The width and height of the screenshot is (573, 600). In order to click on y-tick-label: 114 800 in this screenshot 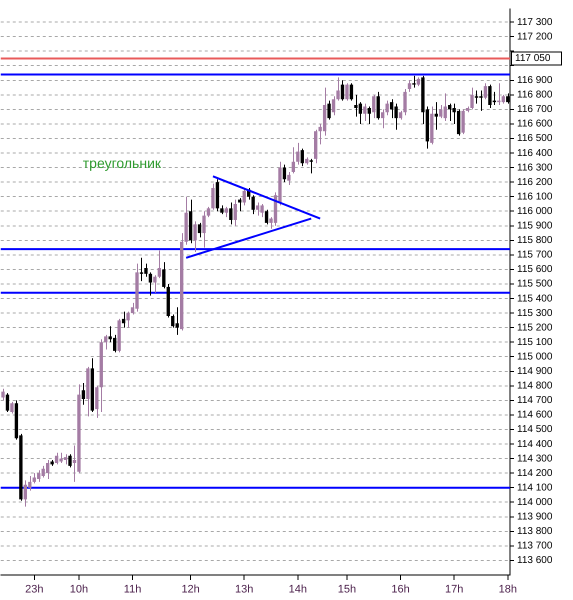, I will do `click(535, 386)`.